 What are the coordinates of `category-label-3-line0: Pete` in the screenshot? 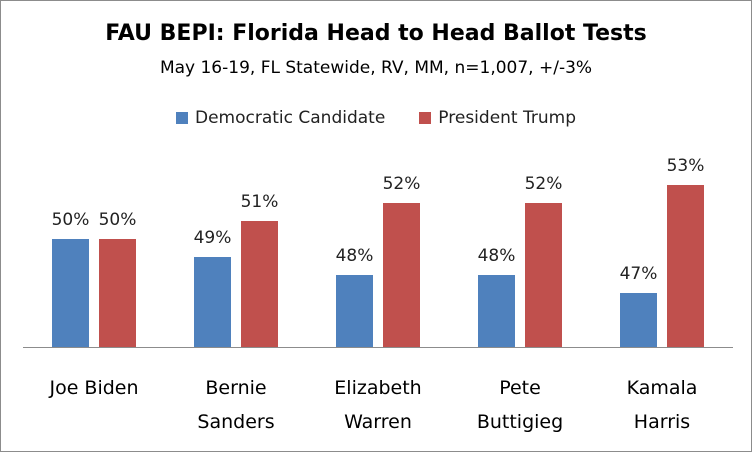 It's located at (520, 388).